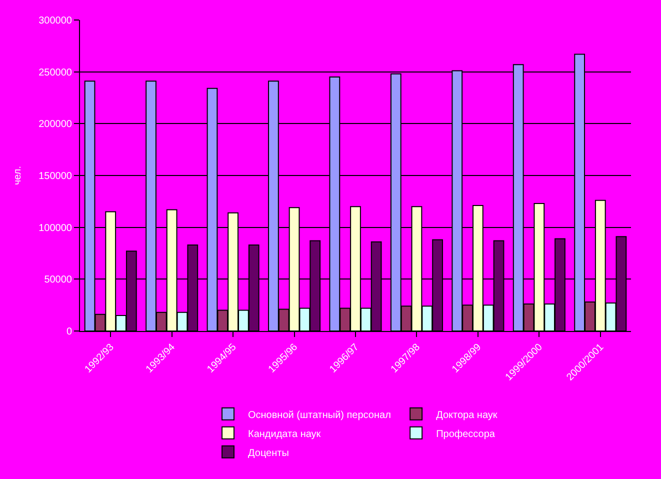  Describe the element at coordinates (285, 434) in the screenshot. I see `legend-label: Кандидата наук` at that location.